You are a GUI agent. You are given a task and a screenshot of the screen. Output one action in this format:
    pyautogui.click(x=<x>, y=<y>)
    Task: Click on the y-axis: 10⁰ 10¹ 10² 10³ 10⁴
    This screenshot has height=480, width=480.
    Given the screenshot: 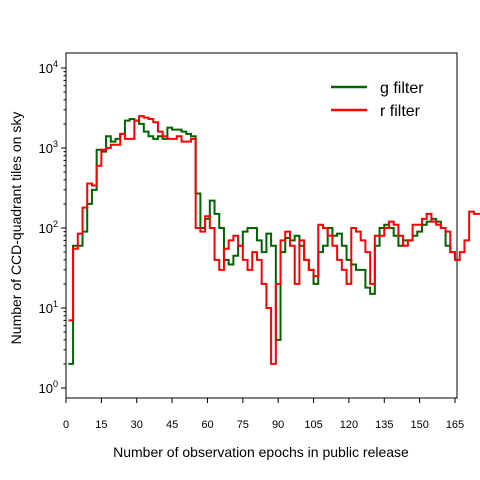 What is the action you would take?
    pyautogui.click(x=52, y=227)
    